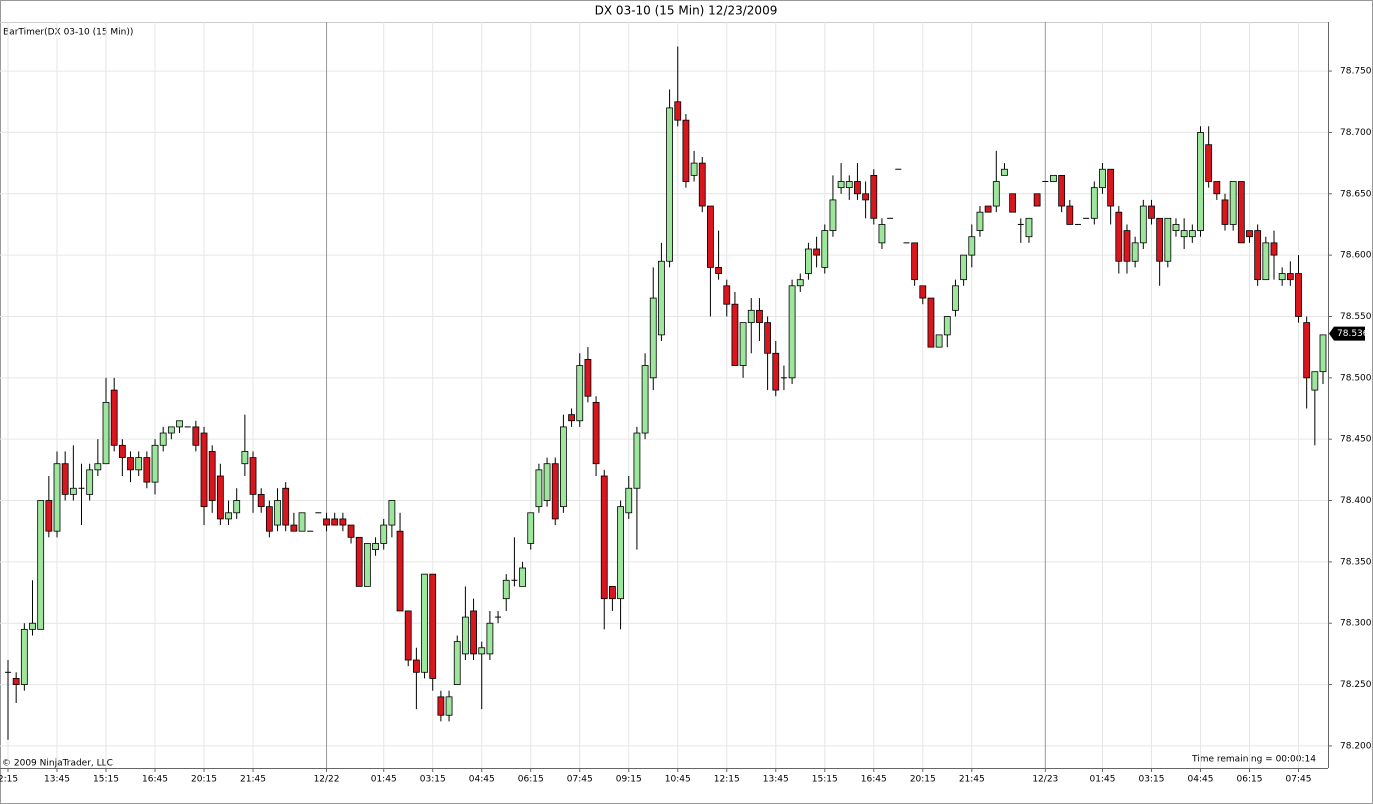  Describe the element at coordinates (1103, 780) in the screenshot. I see `x-tick-label: 01:45` at that location.